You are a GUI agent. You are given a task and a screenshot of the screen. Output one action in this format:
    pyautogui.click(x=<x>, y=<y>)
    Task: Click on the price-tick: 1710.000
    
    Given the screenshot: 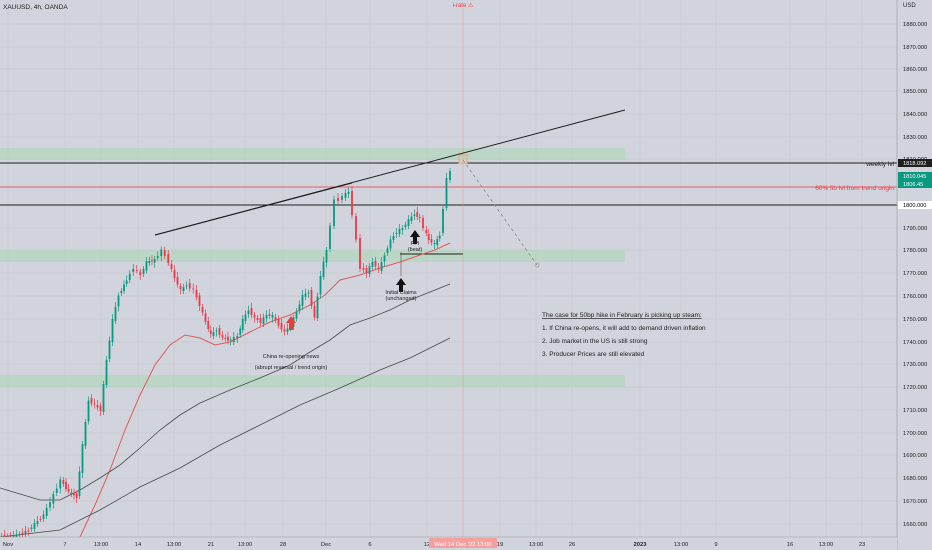 What is the action you would take?
    pyautogui.click(x=915, y=411)
    